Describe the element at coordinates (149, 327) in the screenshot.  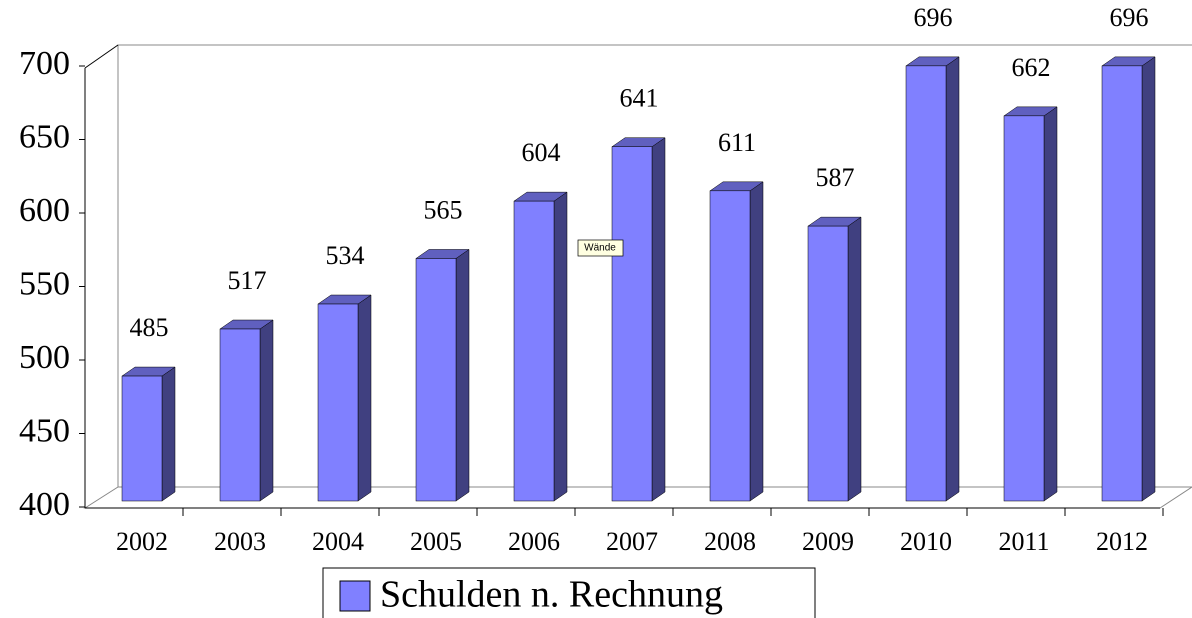
I see `value-label: 485` at that location.